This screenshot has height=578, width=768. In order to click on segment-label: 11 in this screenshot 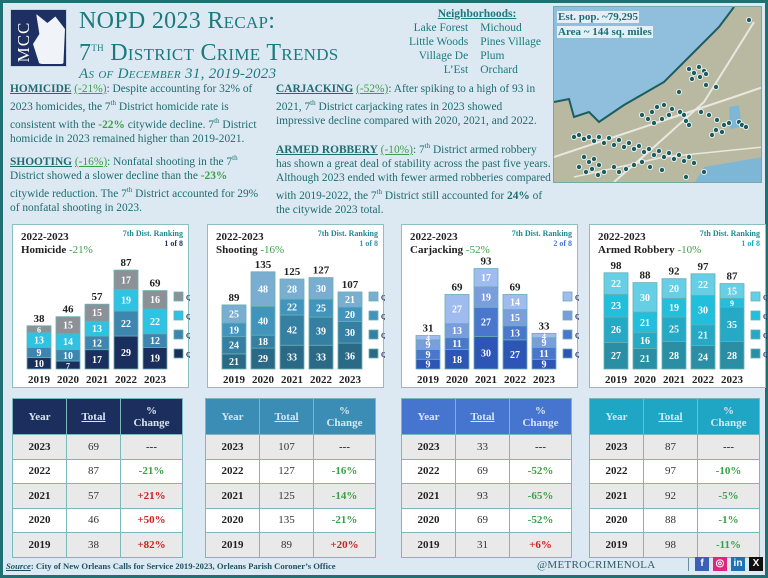, I will do `click(456, 344)`.